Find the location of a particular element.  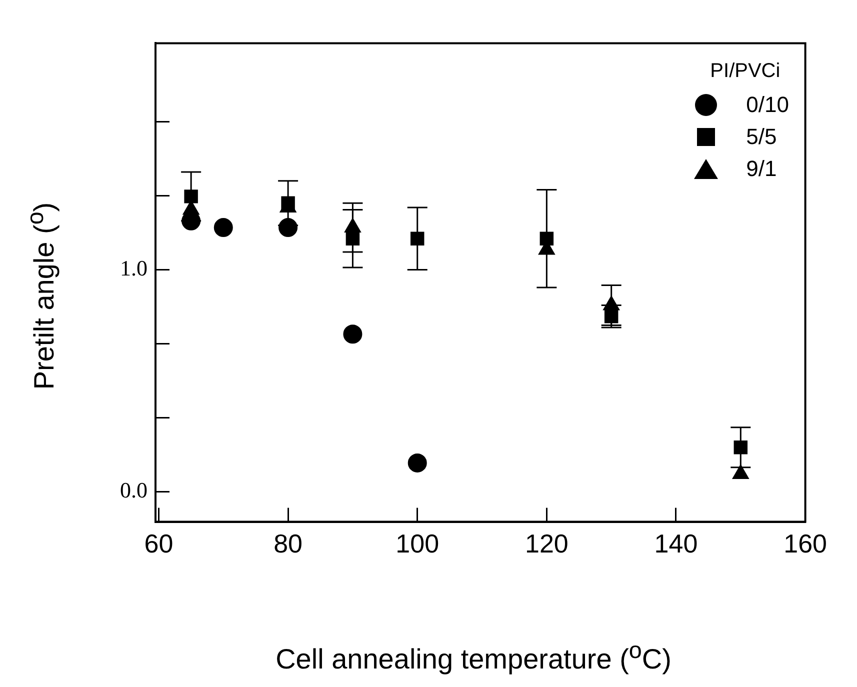

legend-title: PI/PVCi is located at coordinates (746, 71).